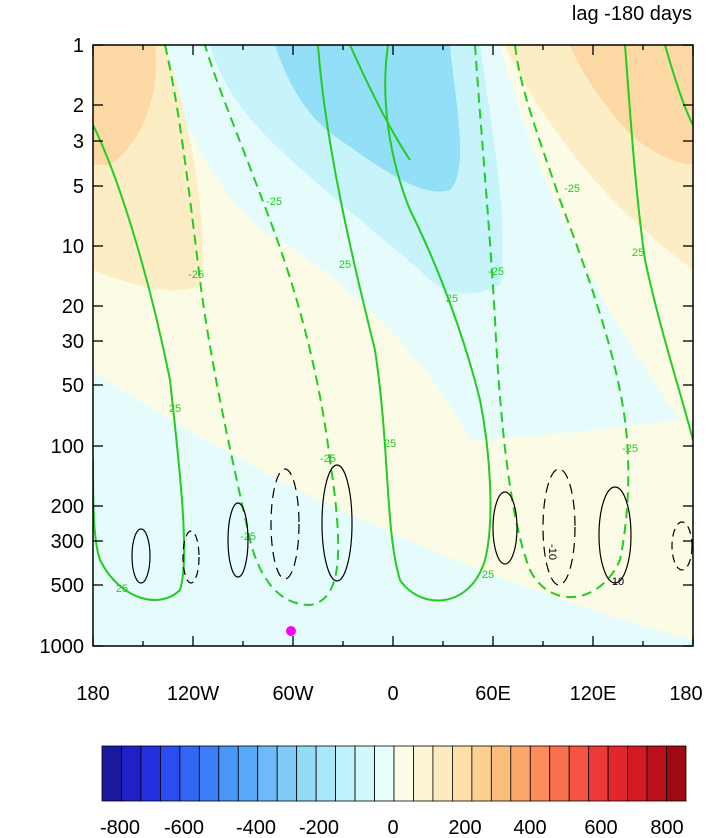 The width and height of the screenshot is (714, 838). Describe the element at coordinates (412, 525) in the screenshot. I see `black-contours` at that location.